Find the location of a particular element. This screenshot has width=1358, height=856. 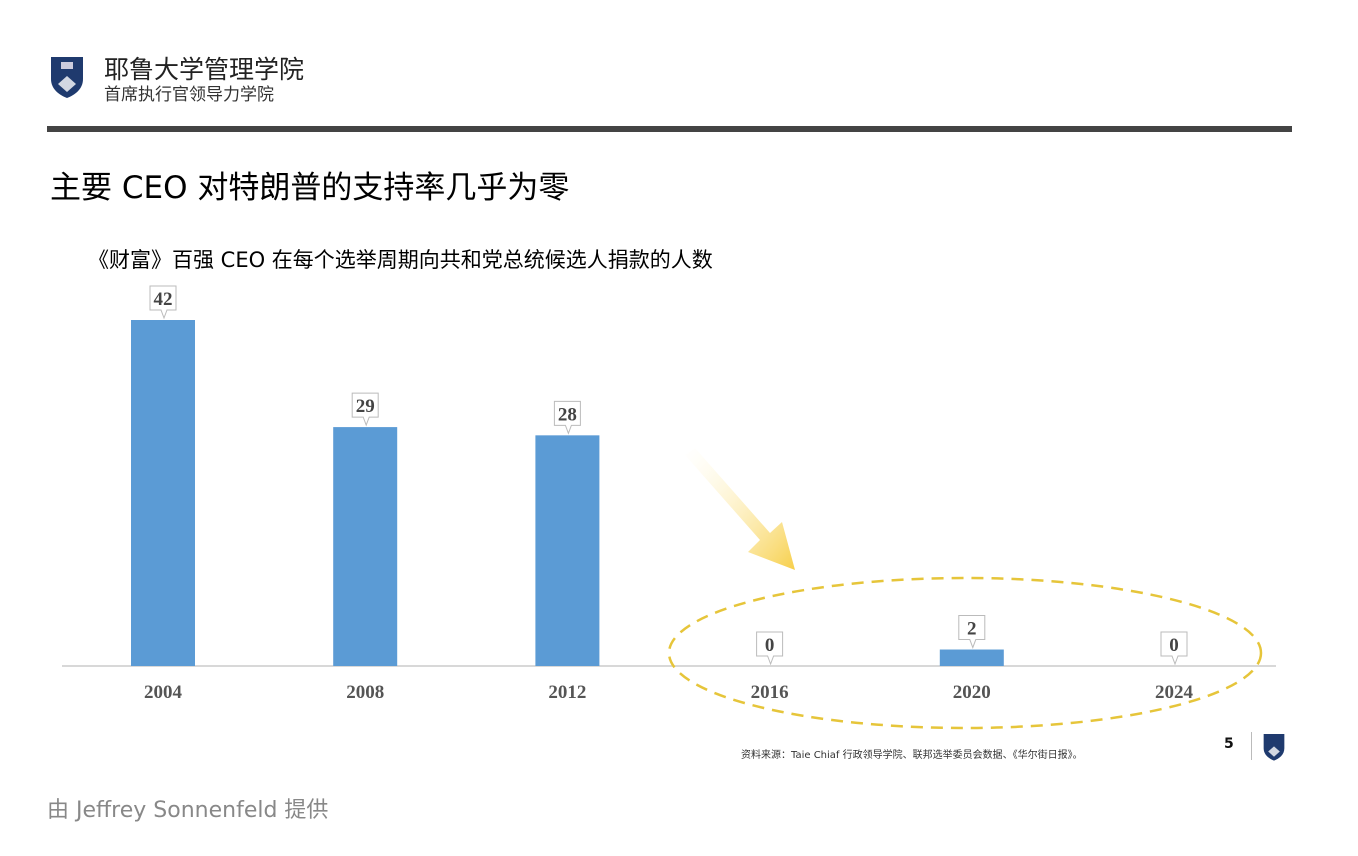

school-subtitle: 首席执行官领导力学院 is located at coordinates (189, 95).